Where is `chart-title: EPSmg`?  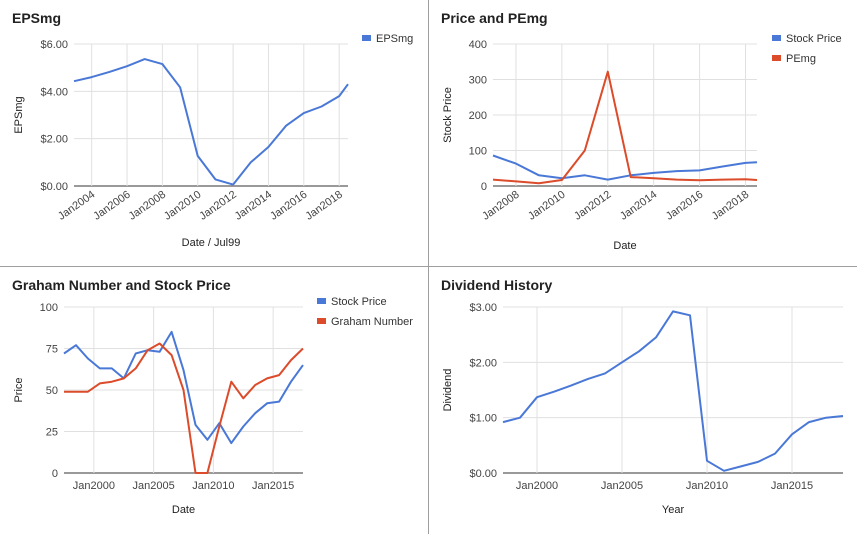 chart-title: EPSmg is located at coordinates (37, 18).